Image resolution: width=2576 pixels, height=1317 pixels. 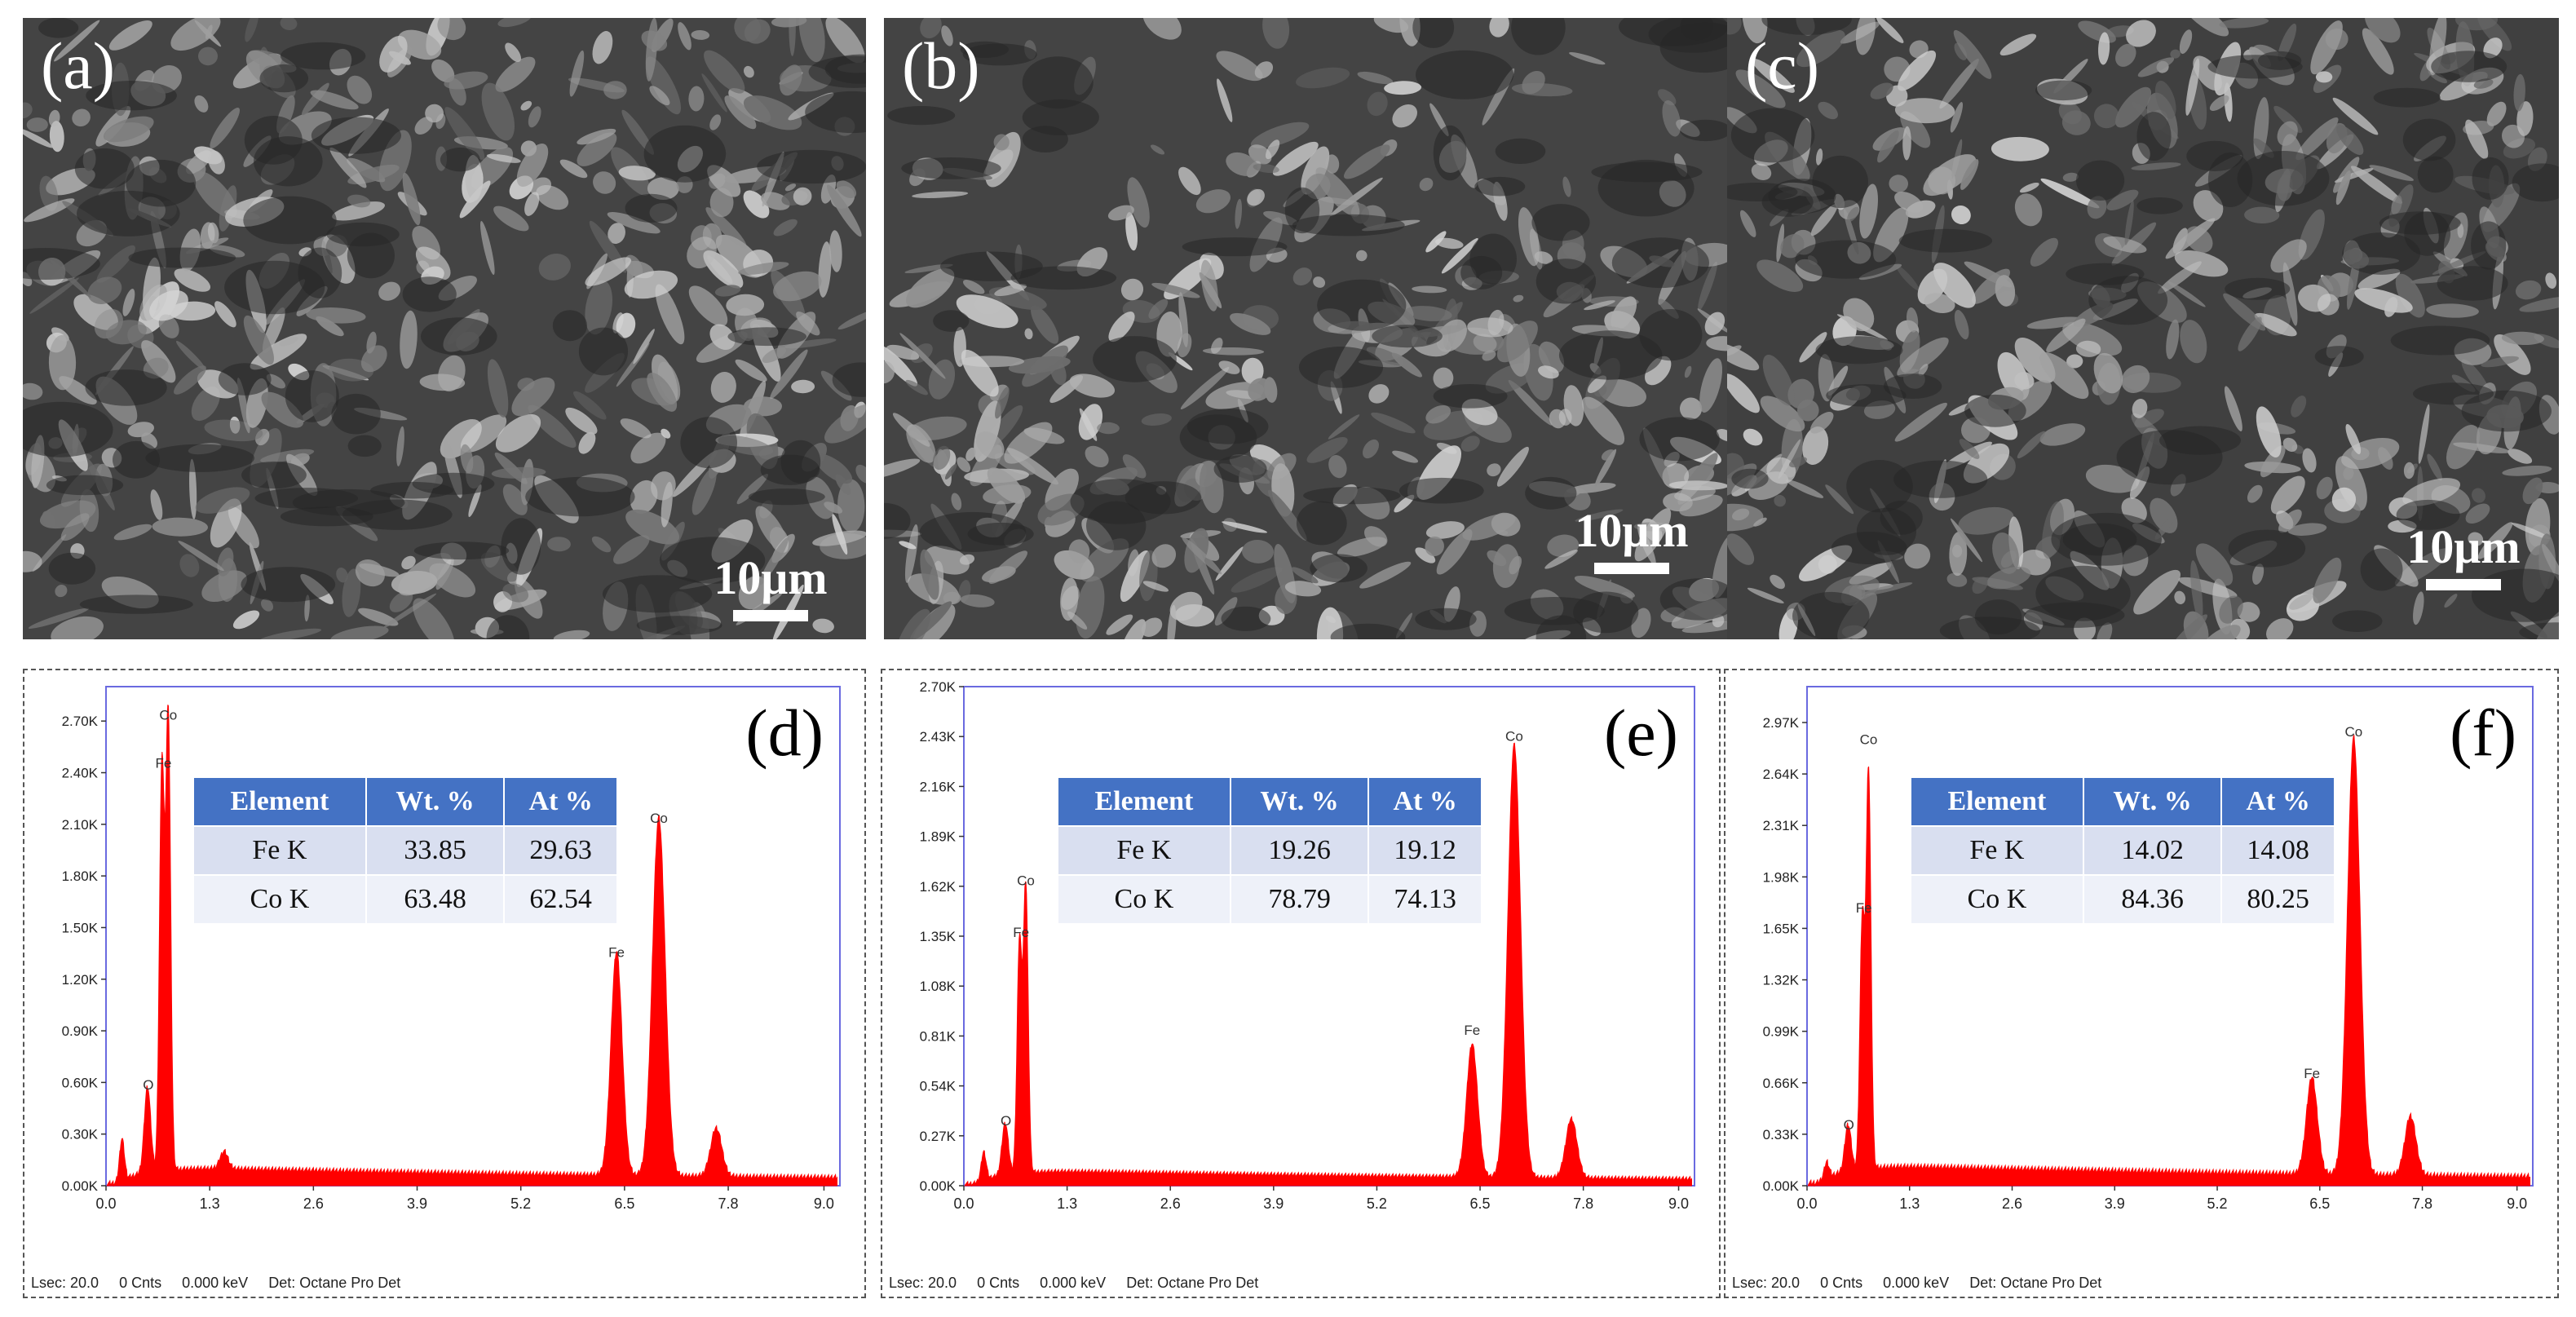 What do you see at coordinates (1782, 774) in the screenshot?
I see `y-tick-label: 2.64K` at bounding box center [1782, 774].